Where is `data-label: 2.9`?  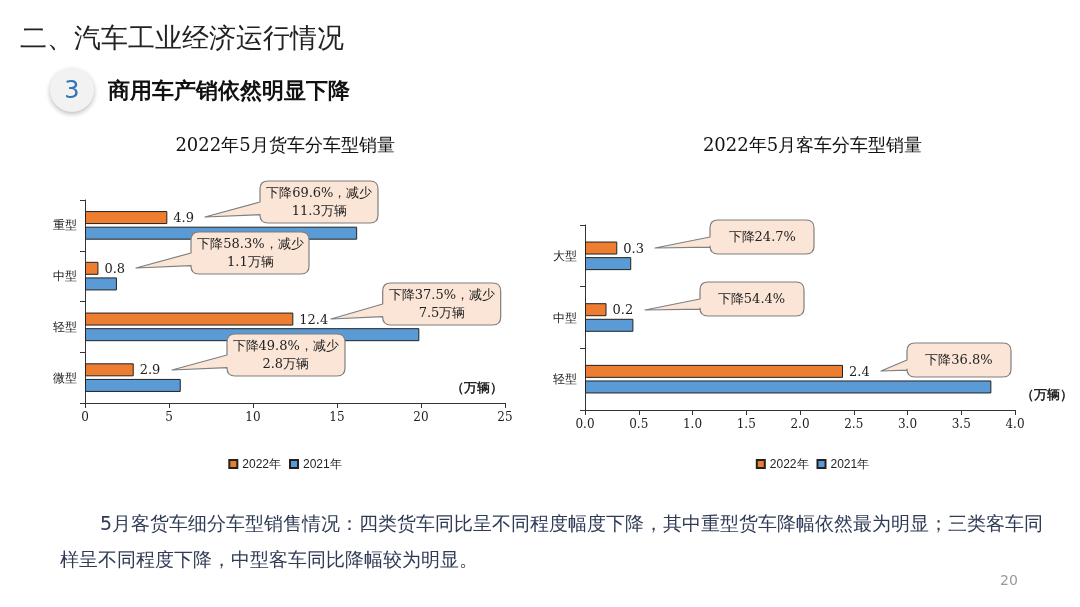
data-label: 2.9 is located at coordinates (150, 370).